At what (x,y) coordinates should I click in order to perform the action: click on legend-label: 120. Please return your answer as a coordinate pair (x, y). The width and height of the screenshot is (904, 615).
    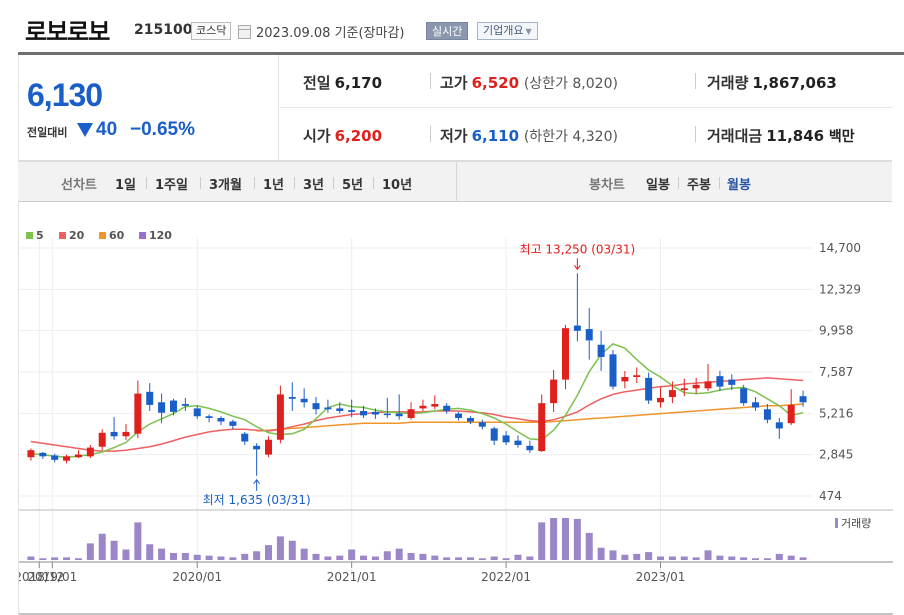
    Looking at the image, I should click on (160, 235).